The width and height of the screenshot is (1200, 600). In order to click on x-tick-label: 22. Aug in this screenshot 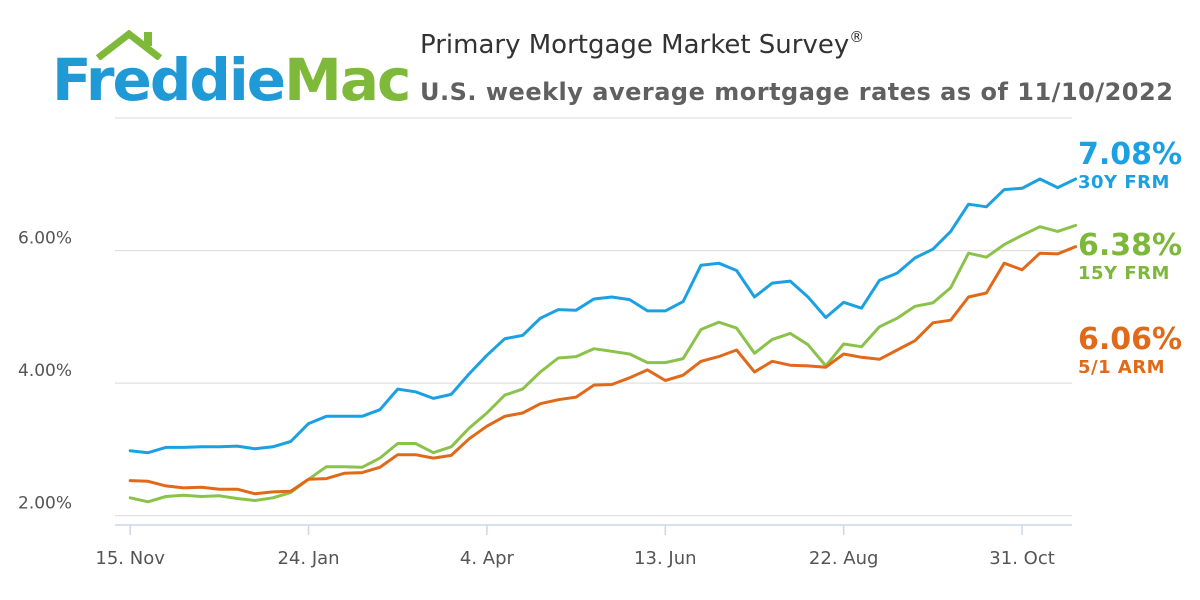, I will do `click(844, 558)`.